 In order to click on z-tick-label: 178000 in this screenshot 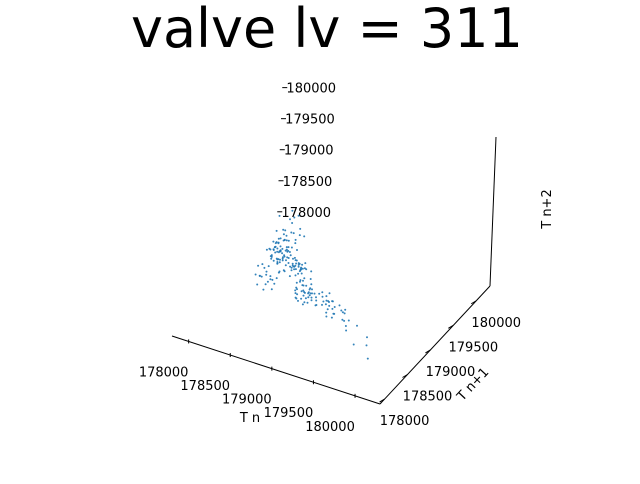, I will do `click(306, 213)`.